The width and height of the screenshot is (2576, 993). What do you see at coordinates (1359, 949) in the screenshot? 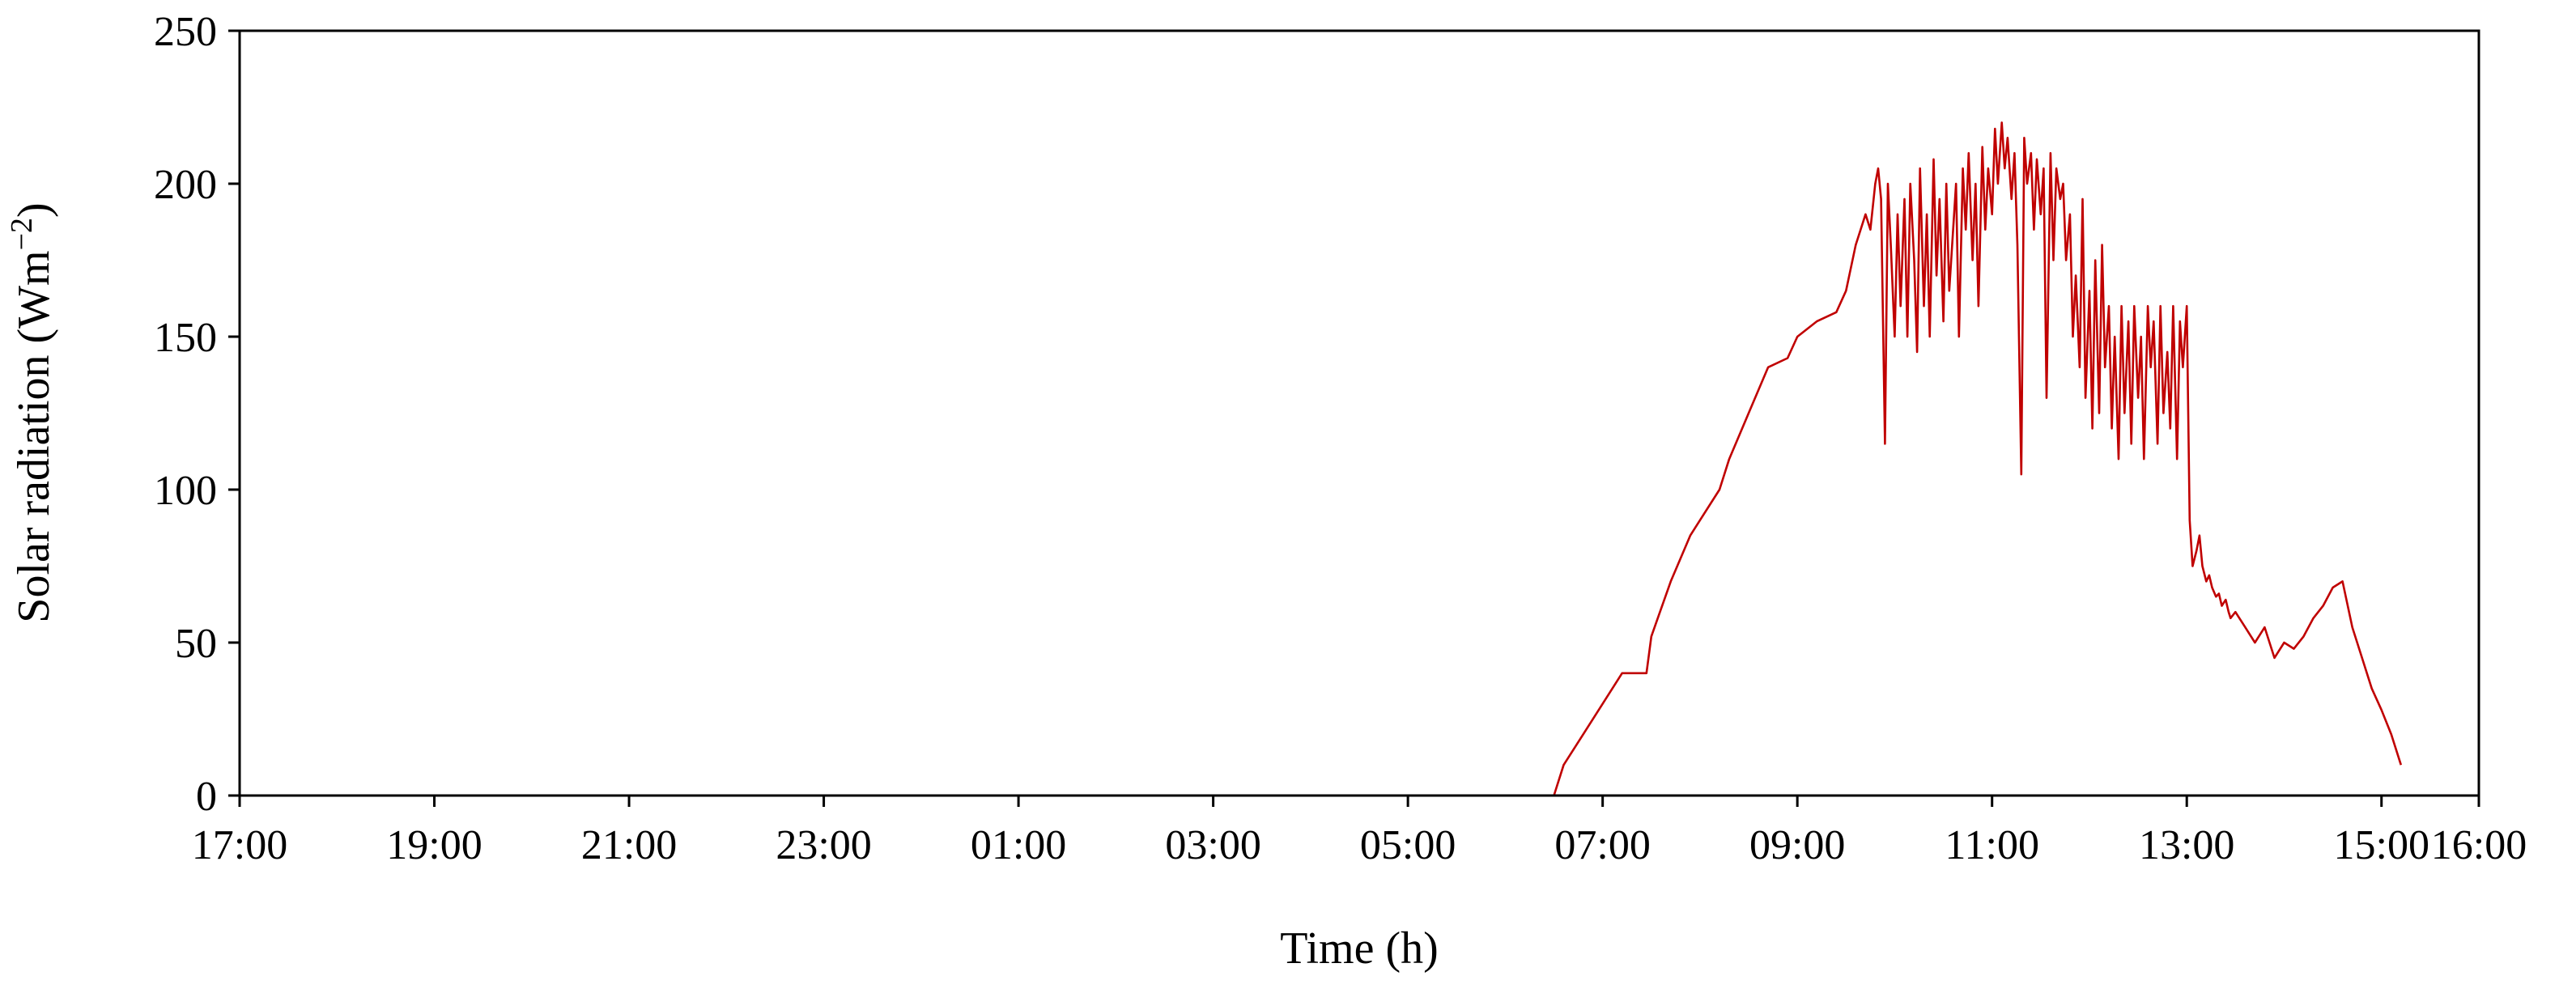
I see `x-axis-title: Time (h)` at bounding box center [1359, 949].